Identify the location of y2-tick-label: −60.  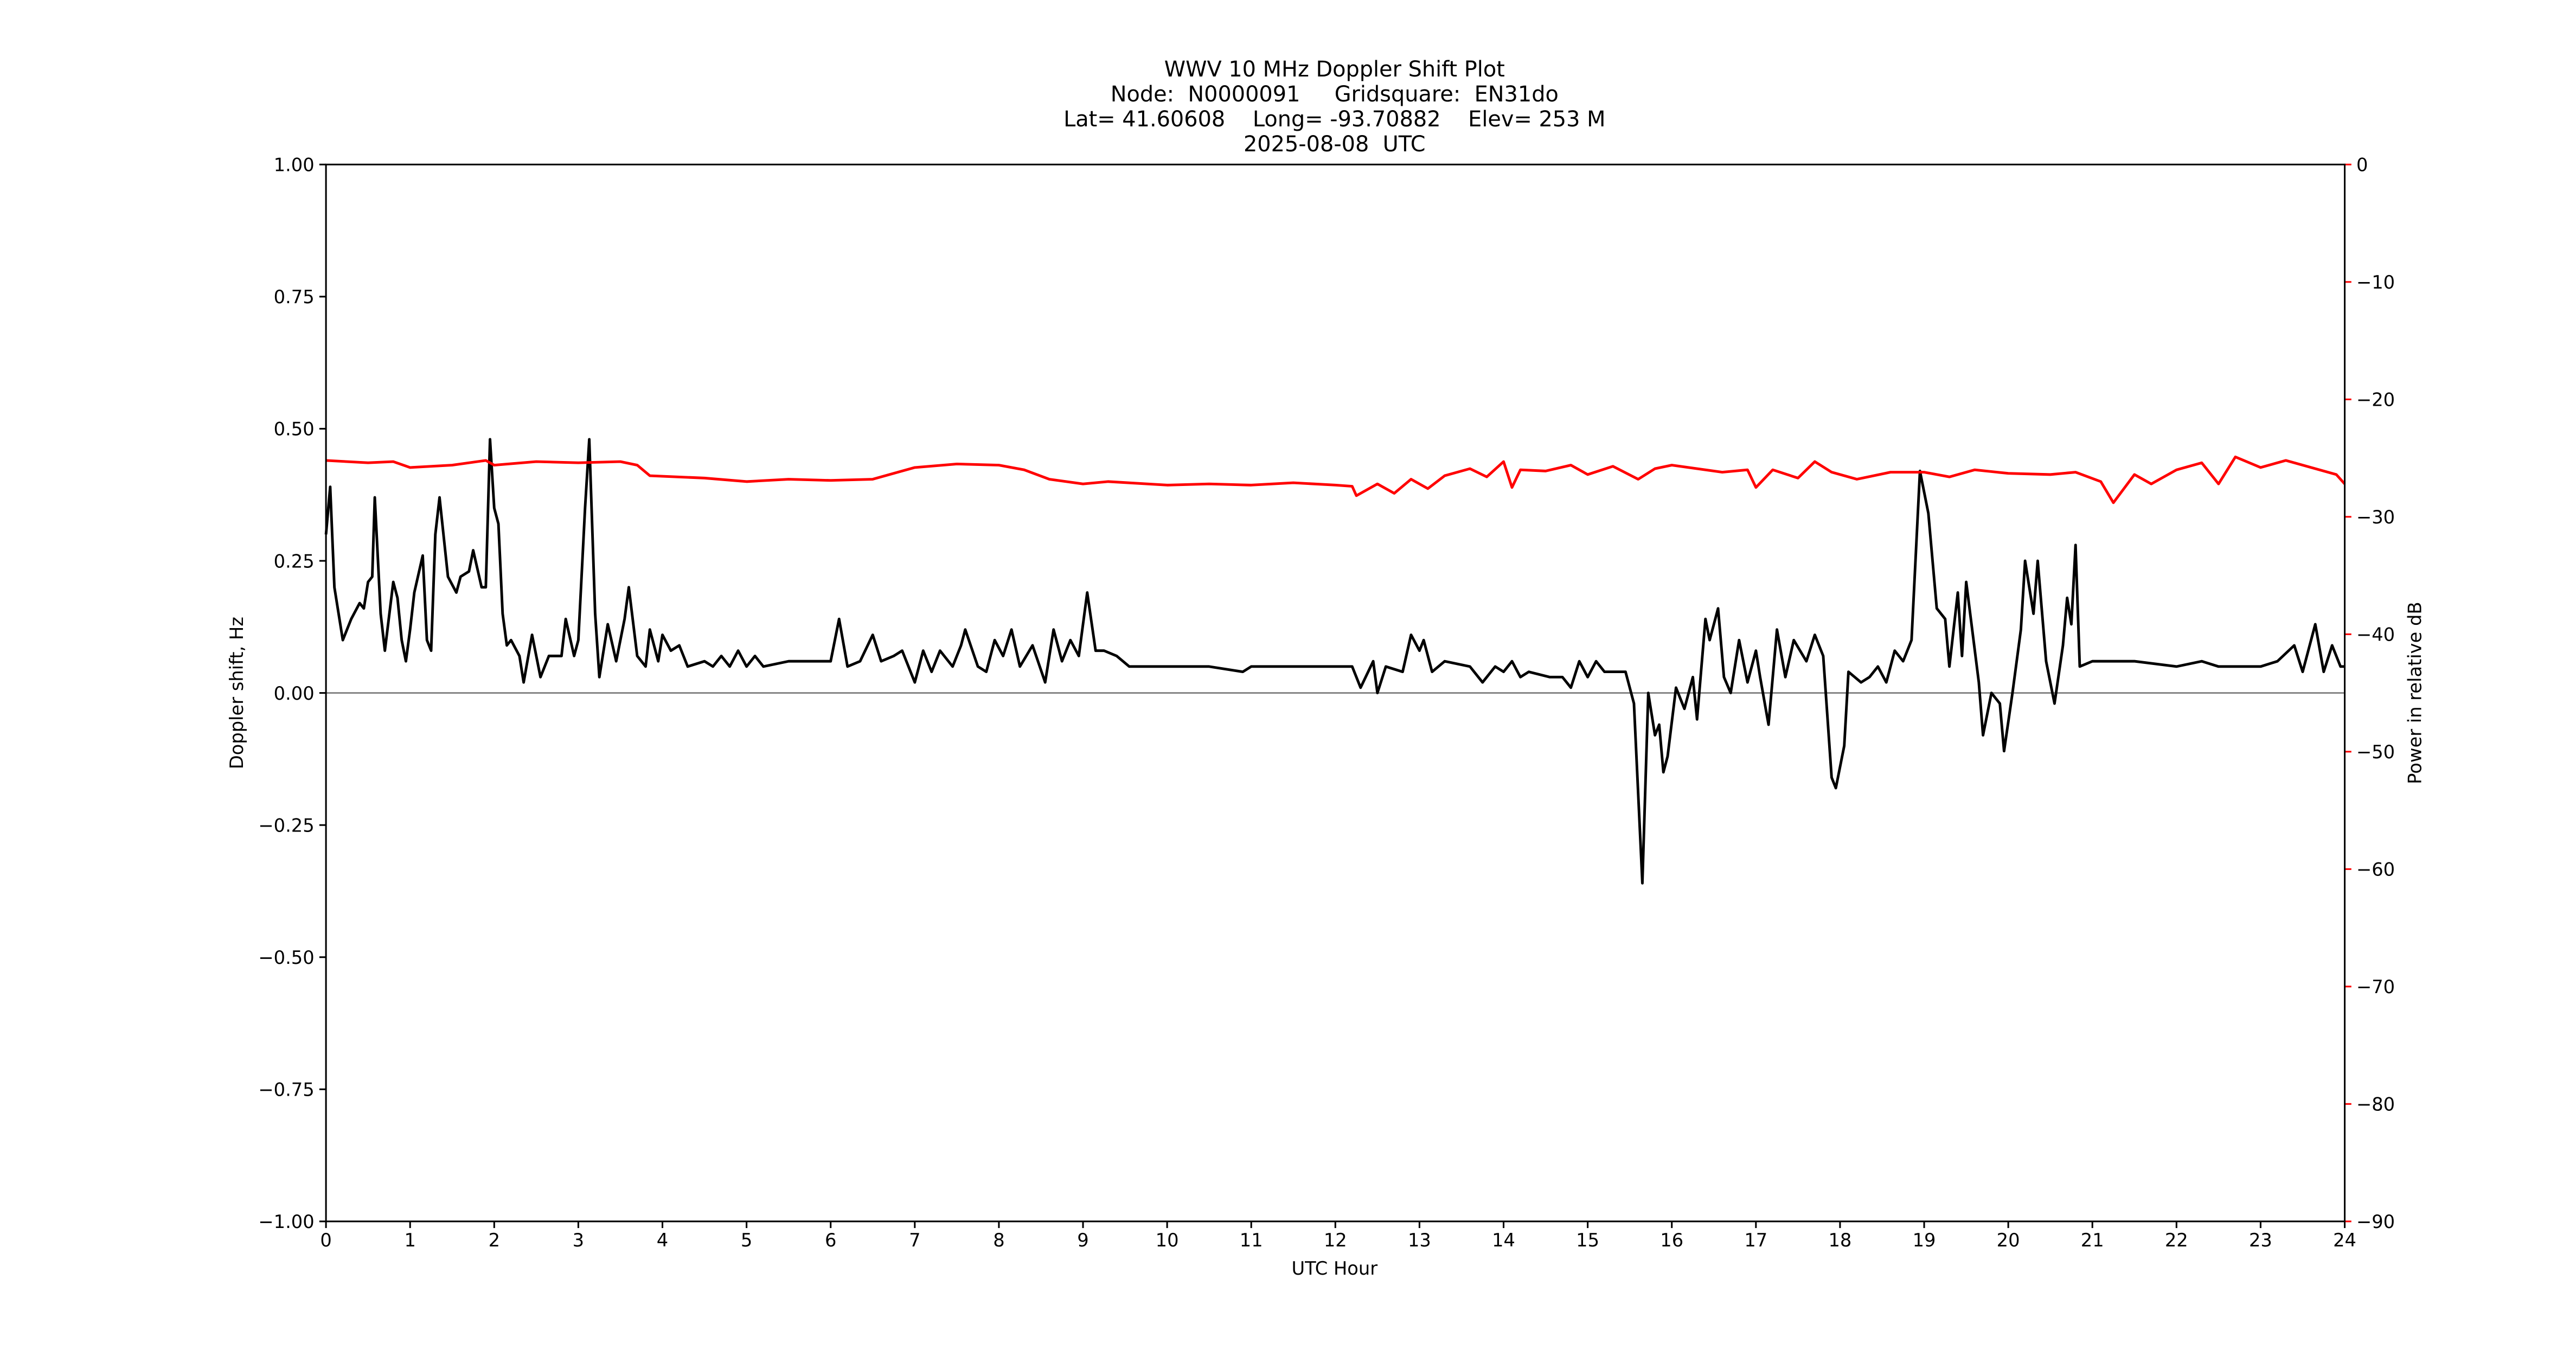
(2375, 869).